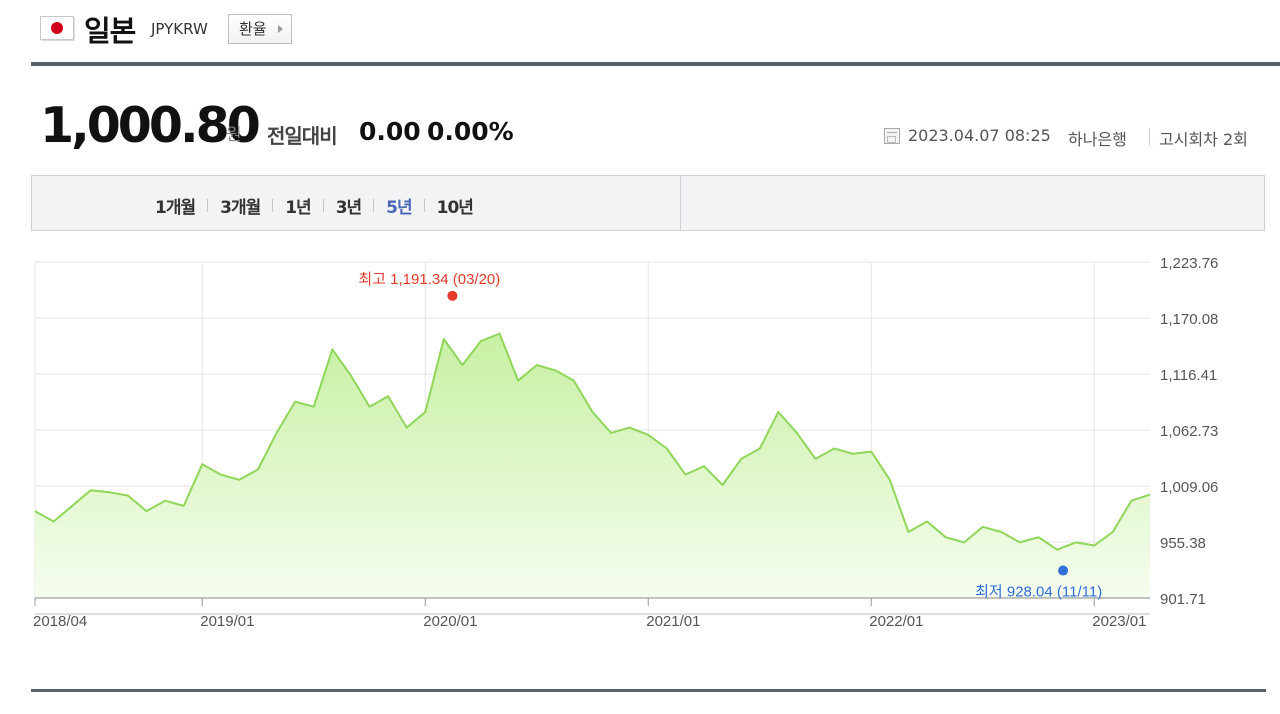  Describe the element at coordinates (390, 131) in the screenshot. I see `change-value: 0.00` at that location.